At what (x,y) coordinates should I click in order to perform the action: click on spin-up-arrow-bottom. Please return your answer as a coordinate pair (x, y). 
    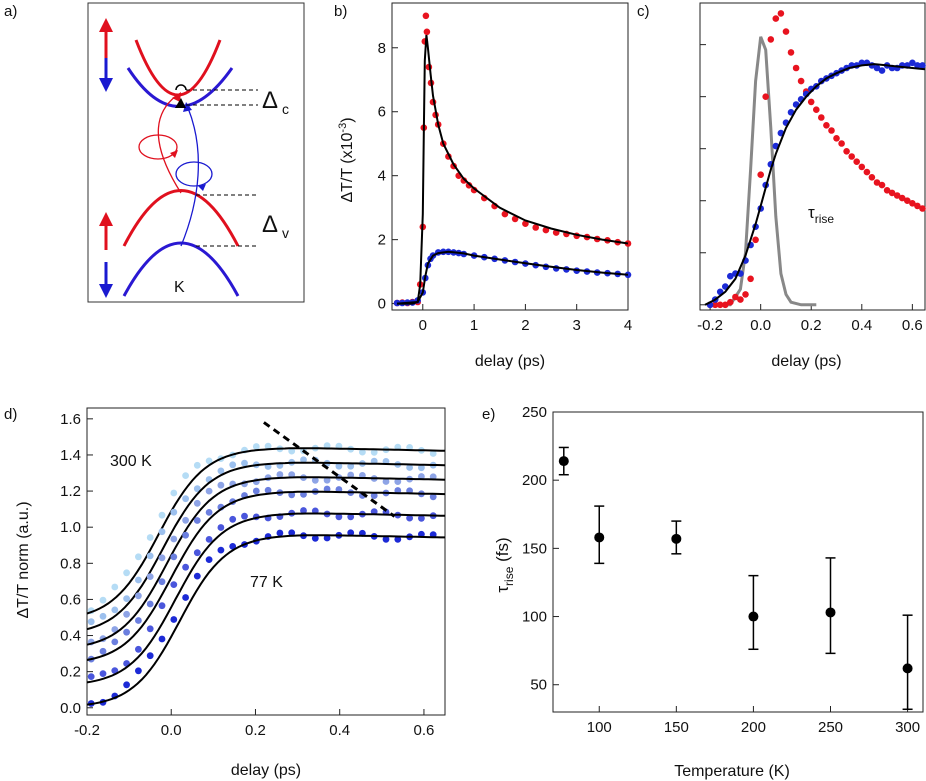
    Looking at the image, I should click on (106, 231).